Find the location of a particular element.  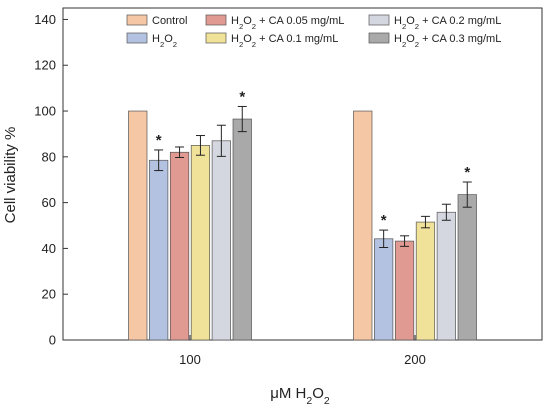

legend-label: Control is located at coordinates (169, 21).